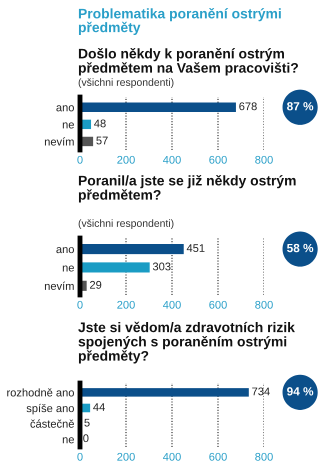  What do you see at coordinates (300, 106) in the screenshot?
I see `text: 87 %` at bounding box center [300, 106].